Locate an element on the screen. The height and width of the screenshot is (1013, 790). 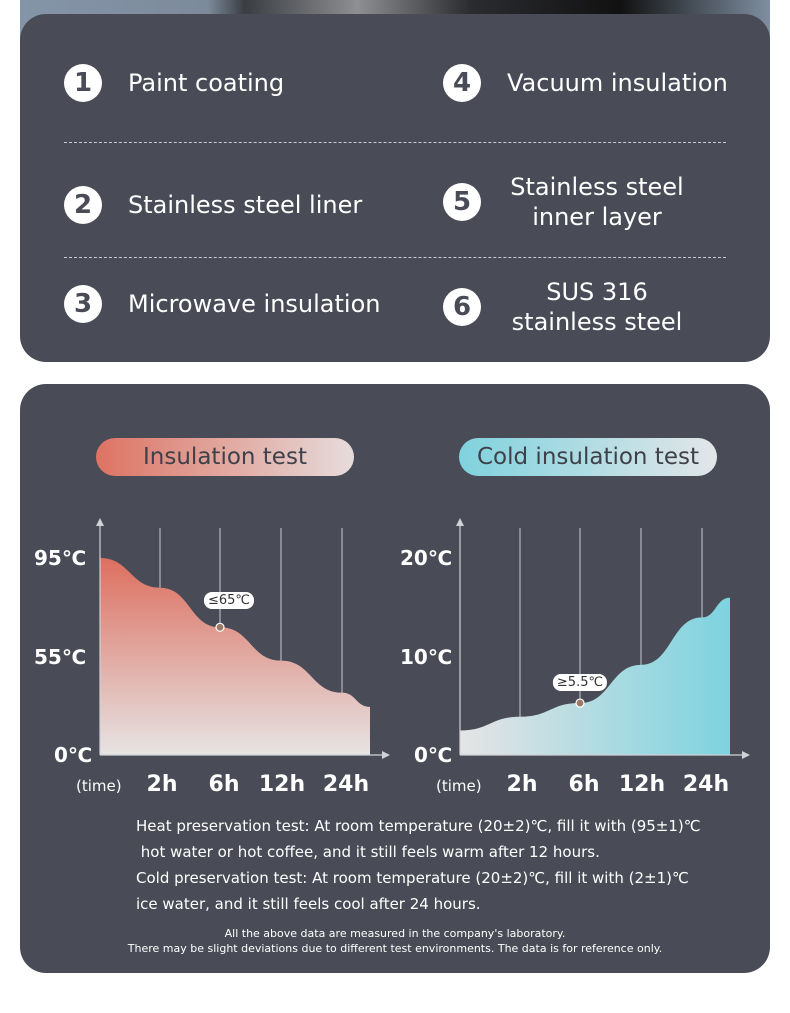
feature-item: 1 Paint coating is located at coordinates (174, 83).